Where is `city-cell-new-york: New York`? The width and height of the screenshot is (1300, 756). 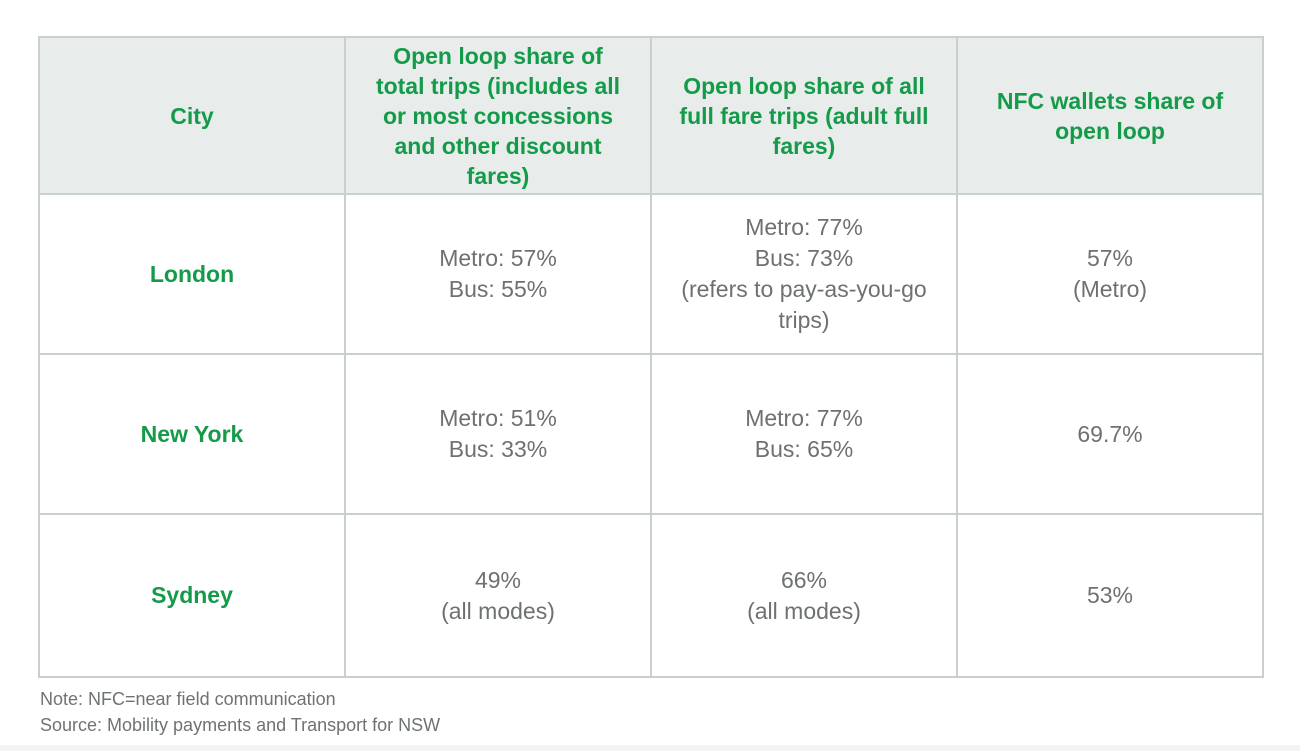 city-cell-new-york: New York is located at coordinates (192, 434).